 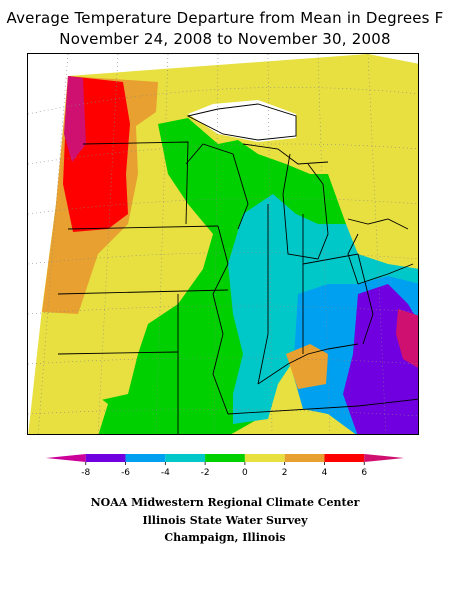 I want to click on legend-tick-label: 4, so click(x=325, y=473).